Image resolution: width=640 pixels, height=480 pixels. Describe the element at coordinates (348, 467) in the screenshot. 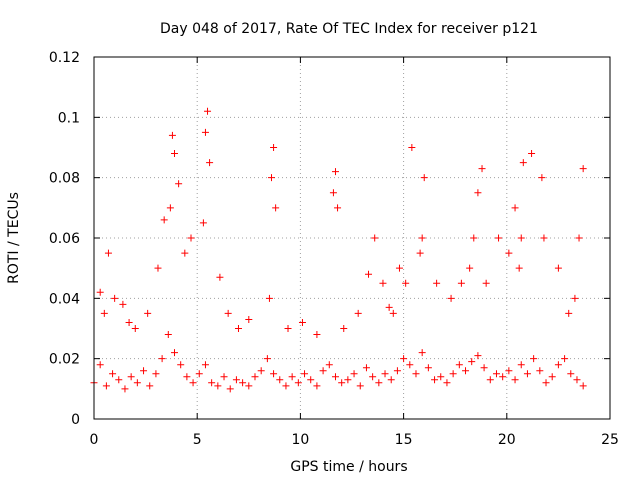

I see `x-axis-label: GPS time / hours` at that location.